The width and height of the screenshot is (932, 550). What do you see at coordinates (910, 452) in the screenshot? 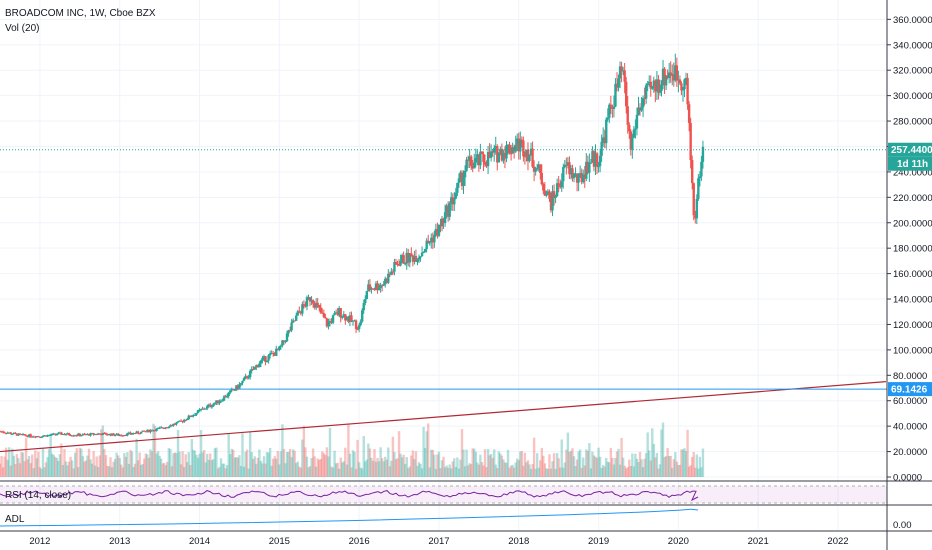
I see `y-tick-label: 20.0000` at bounding box center [910, 452].